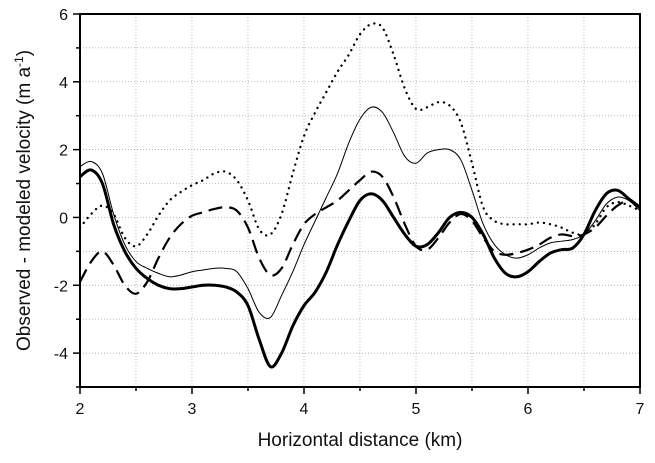 This screenshot has width=655, height=463. Describe the element at coordinates (24, 53) in the screenshot. I see `y-axis-title-end: )` at that location.